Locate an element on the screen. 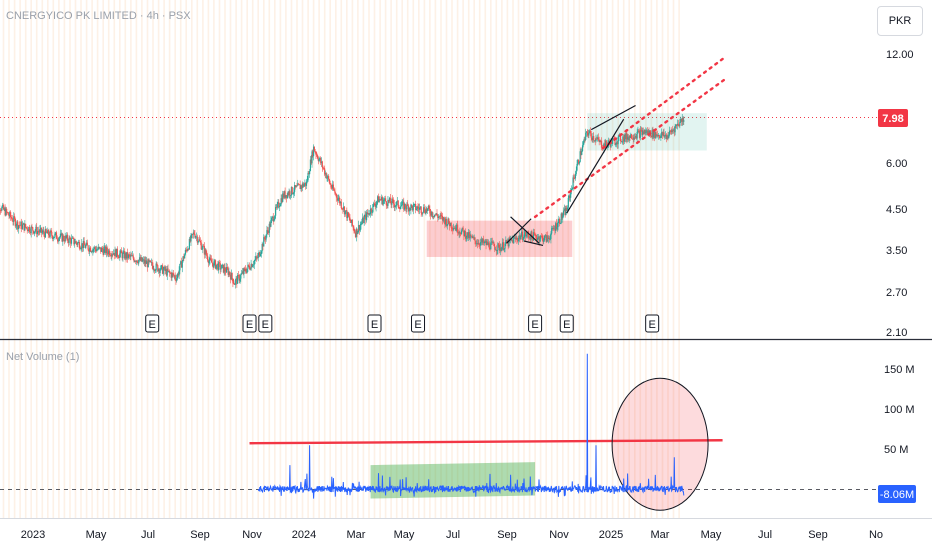  currency-button: PKR is located at coordinates (900, 21).